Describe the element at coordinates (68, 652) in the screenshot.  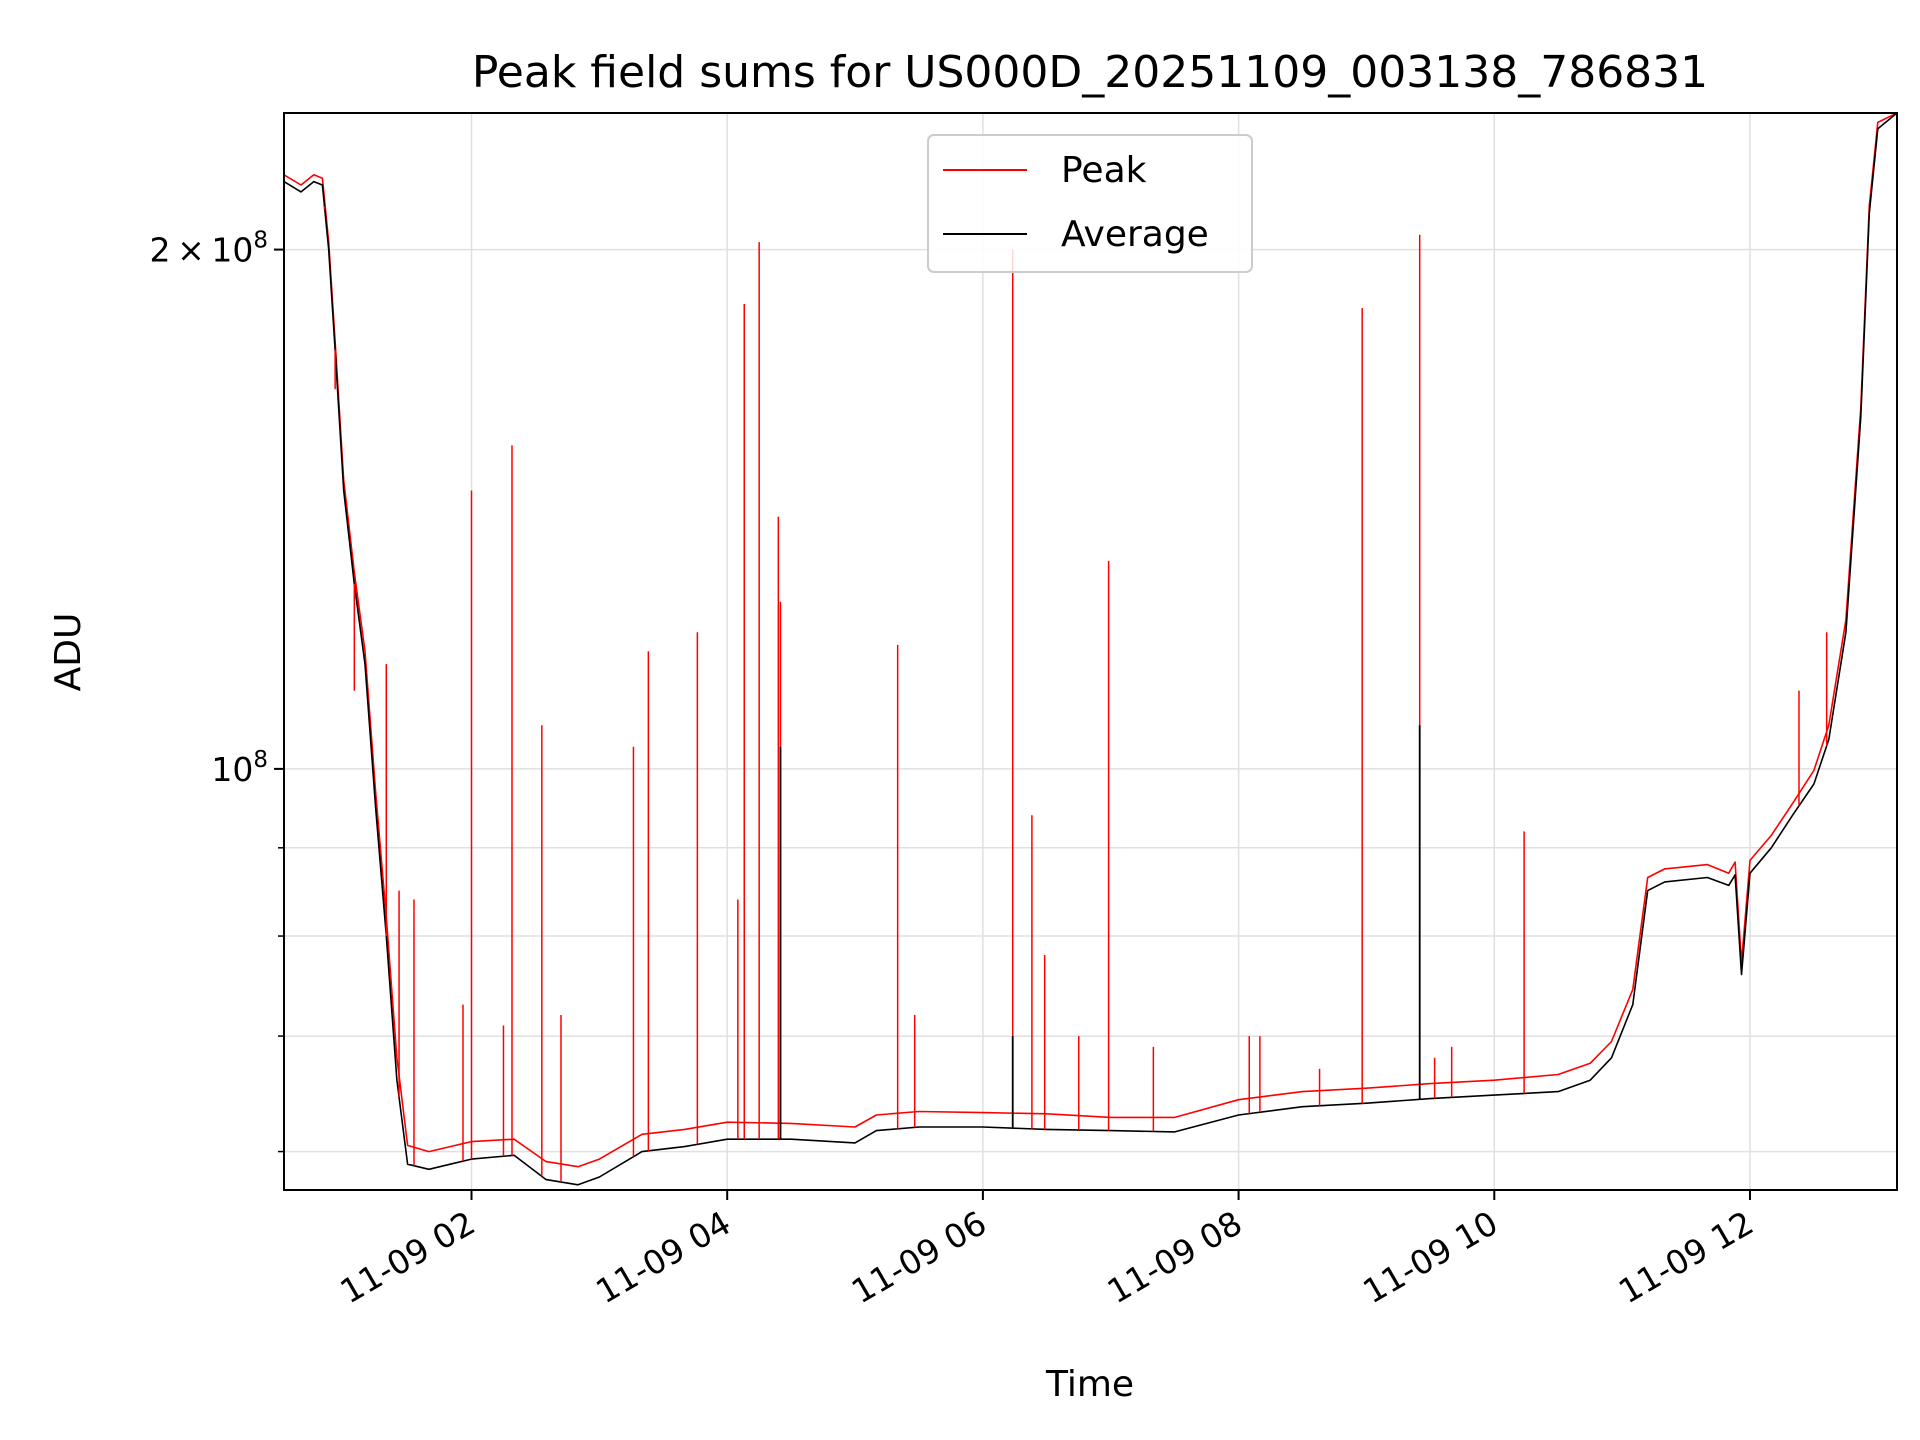
I see `y-axis-label: ADU` at that location.